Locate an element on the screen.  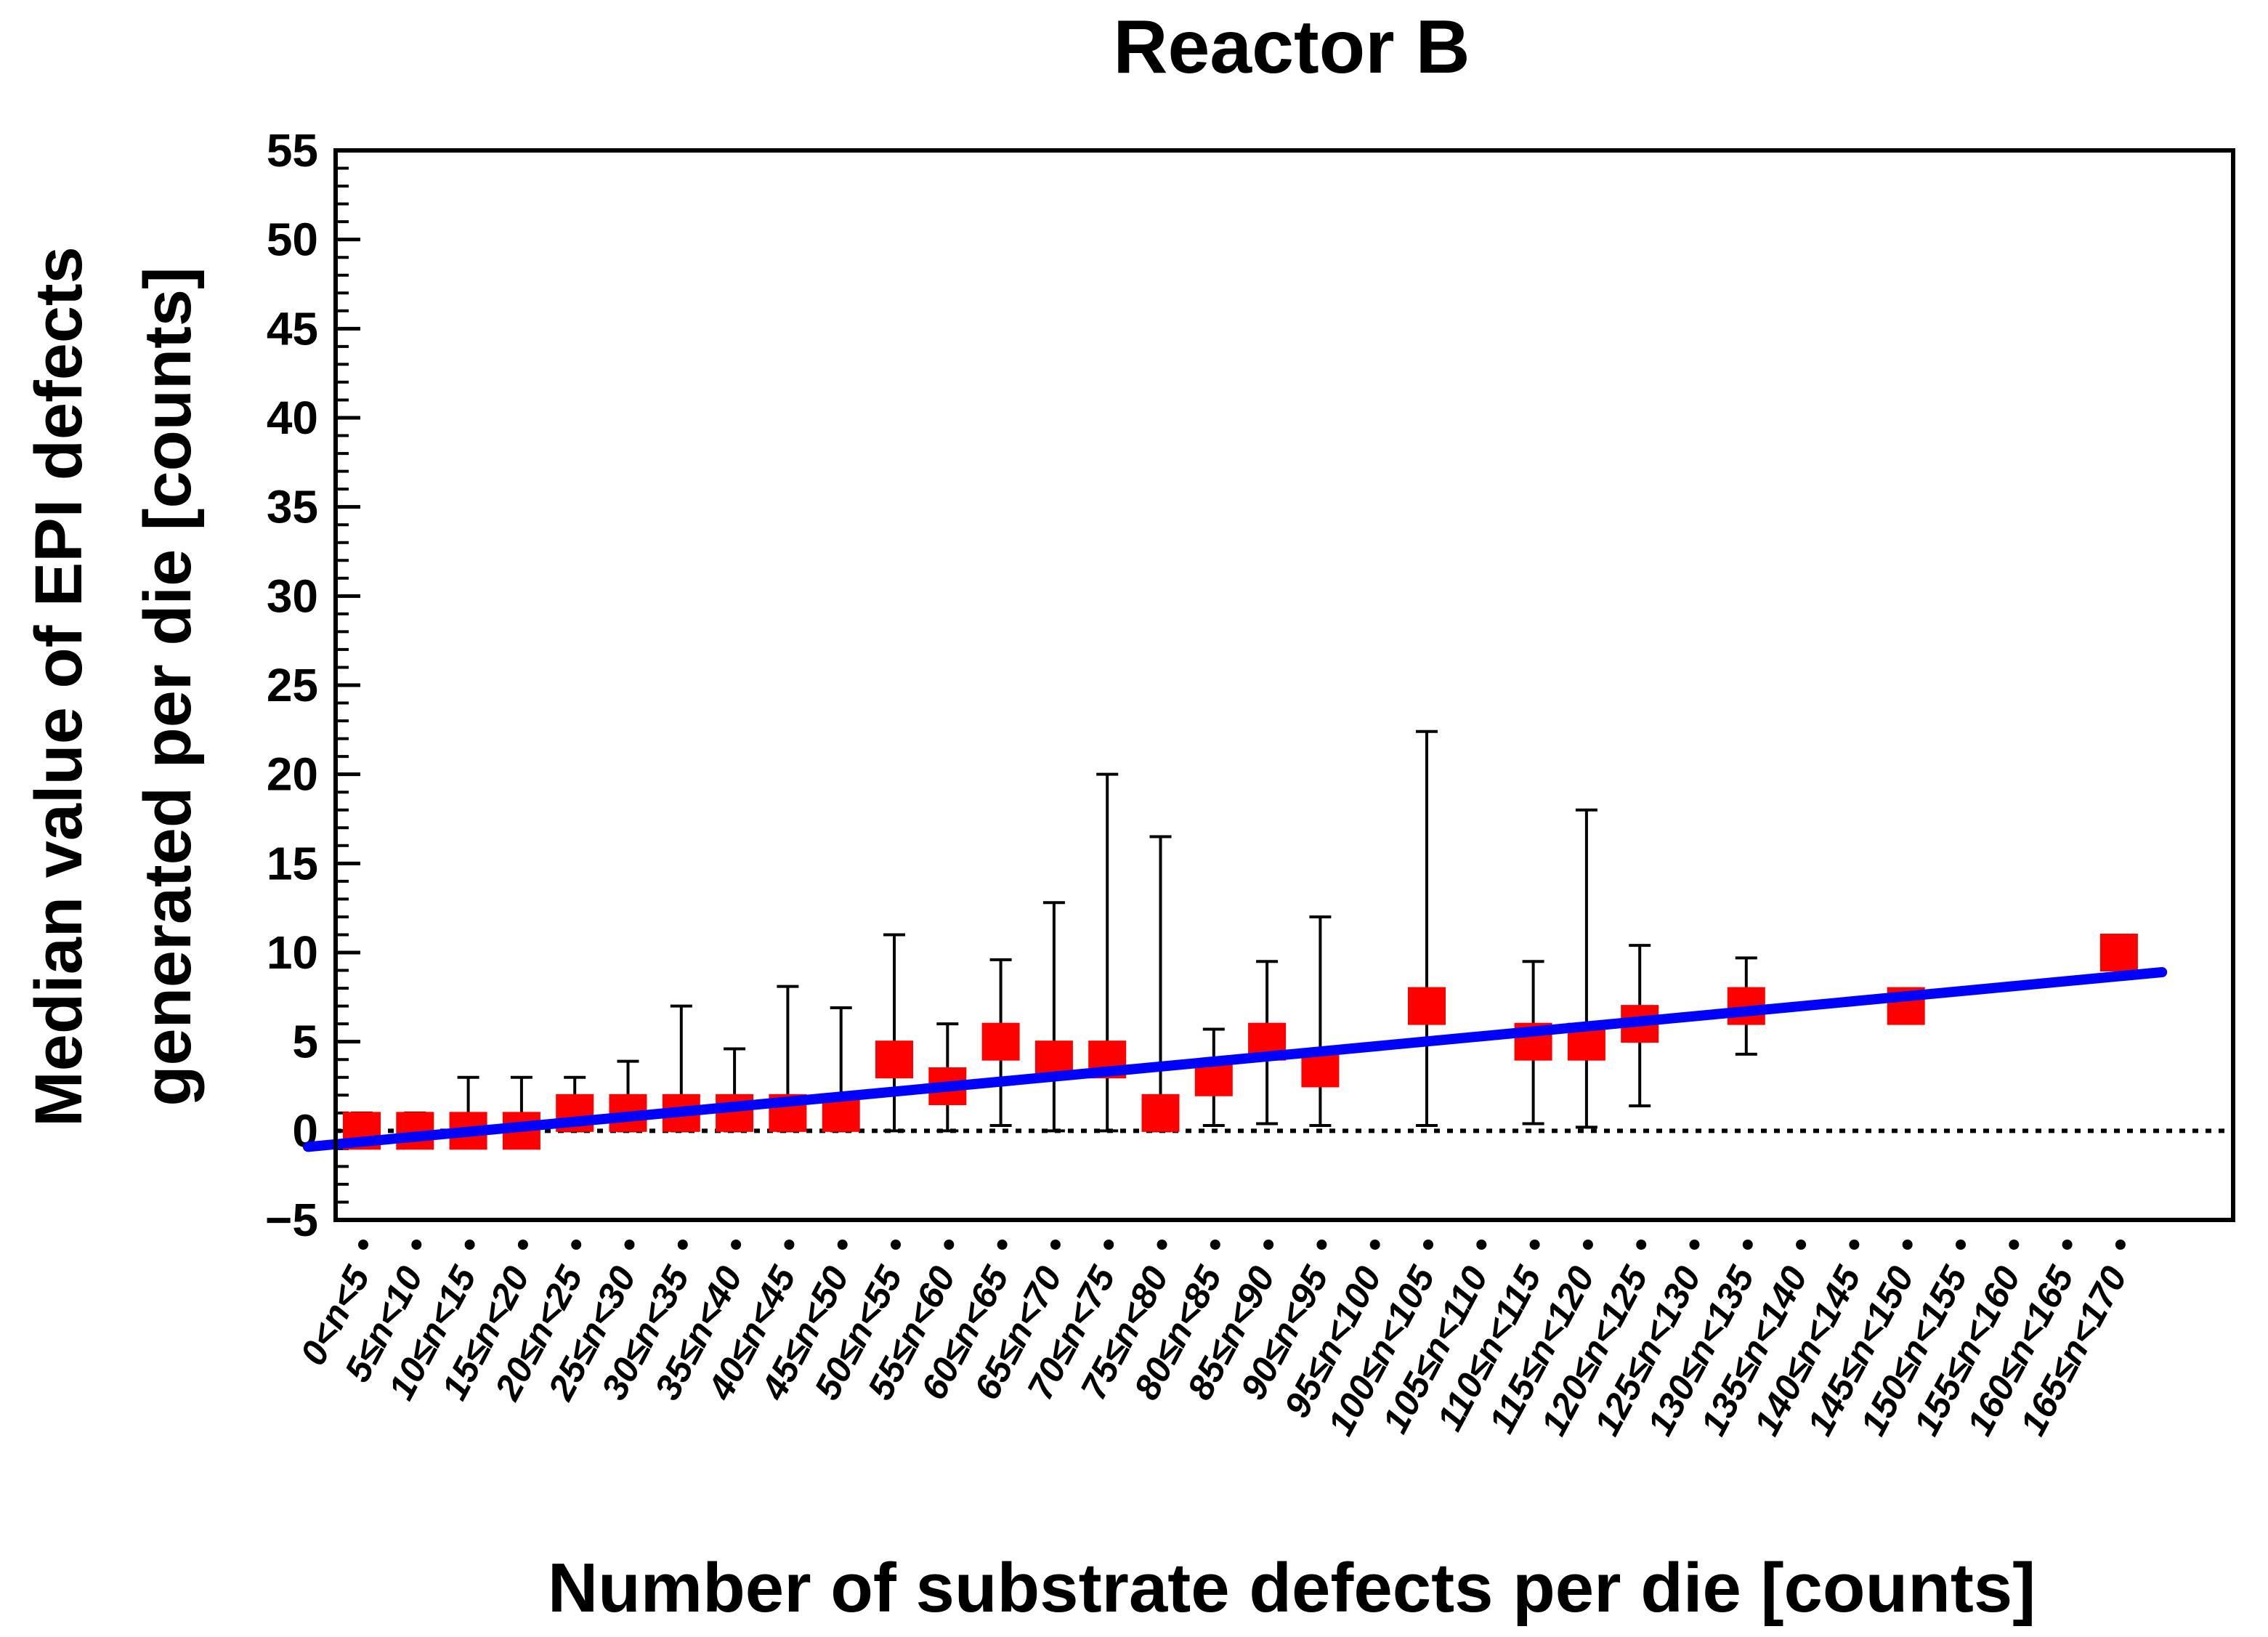
y-tick-label: 45 is located at coordinates (292, 328).